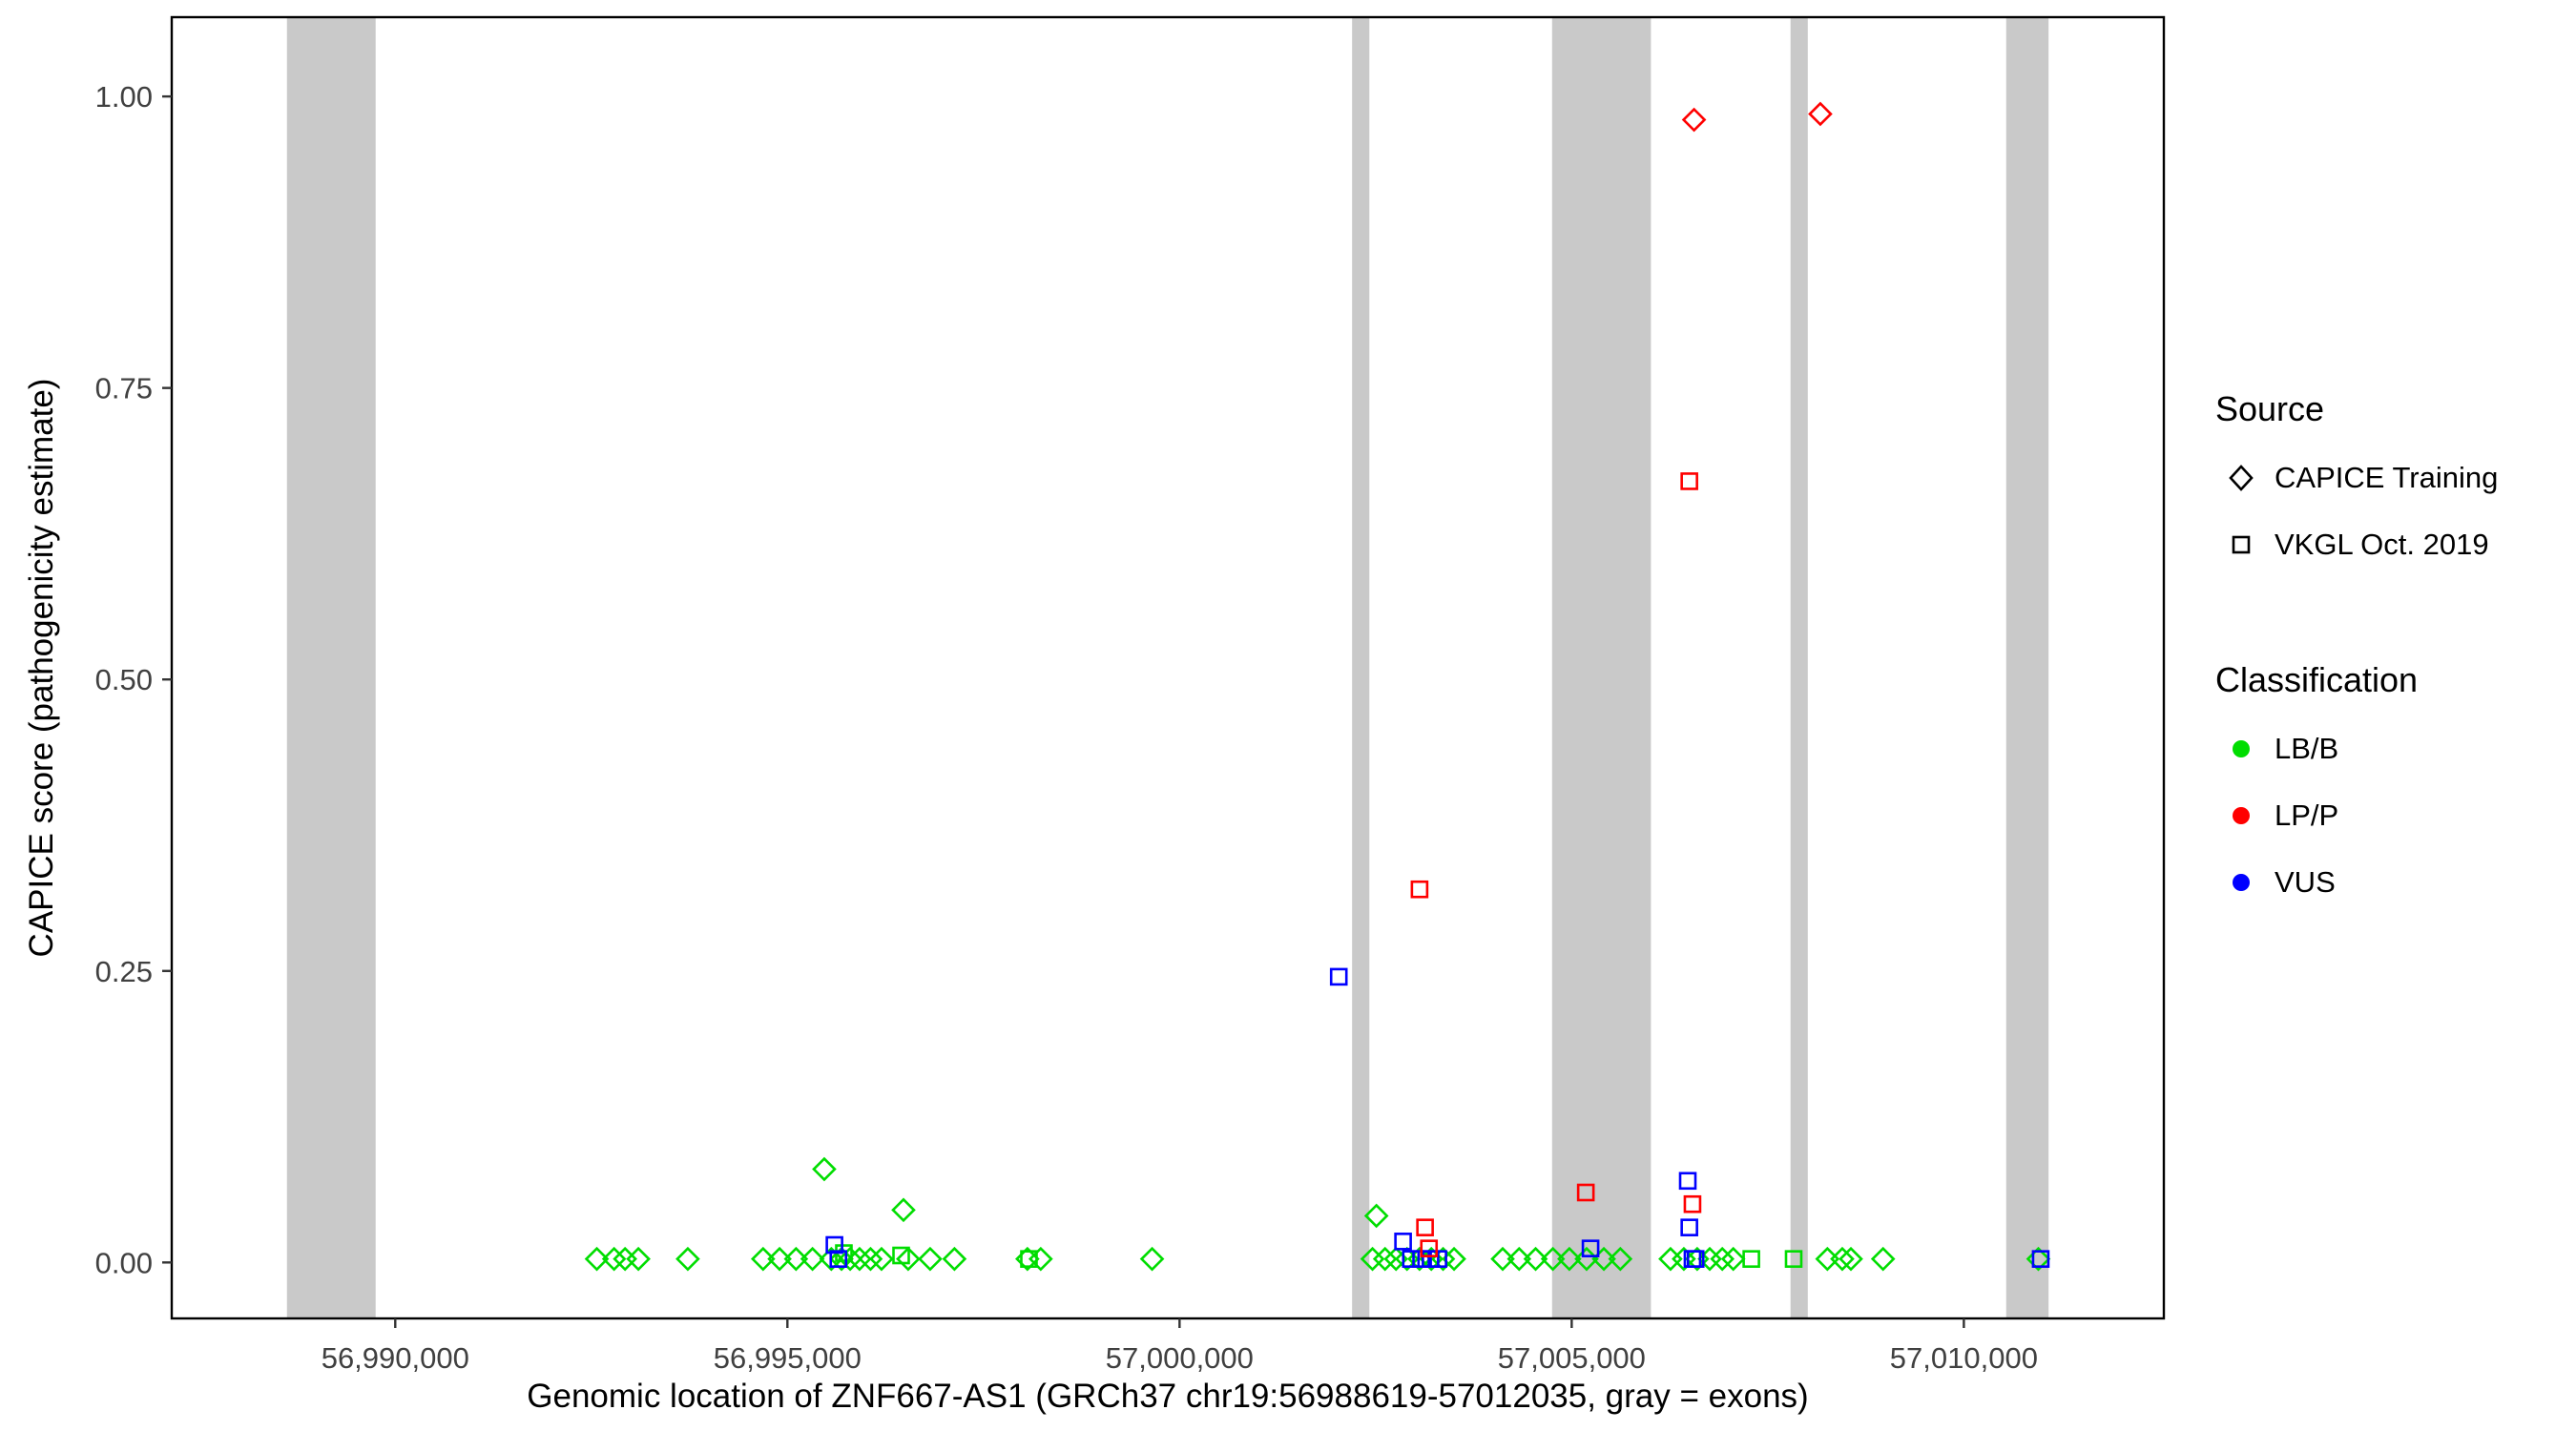 This screenshot has width=2576, height=1431. What do you see at coordinates (2307, 815) in the screenshot?
I see `legend-label-lpp: LP/P` at bounding box center [2307, 815].